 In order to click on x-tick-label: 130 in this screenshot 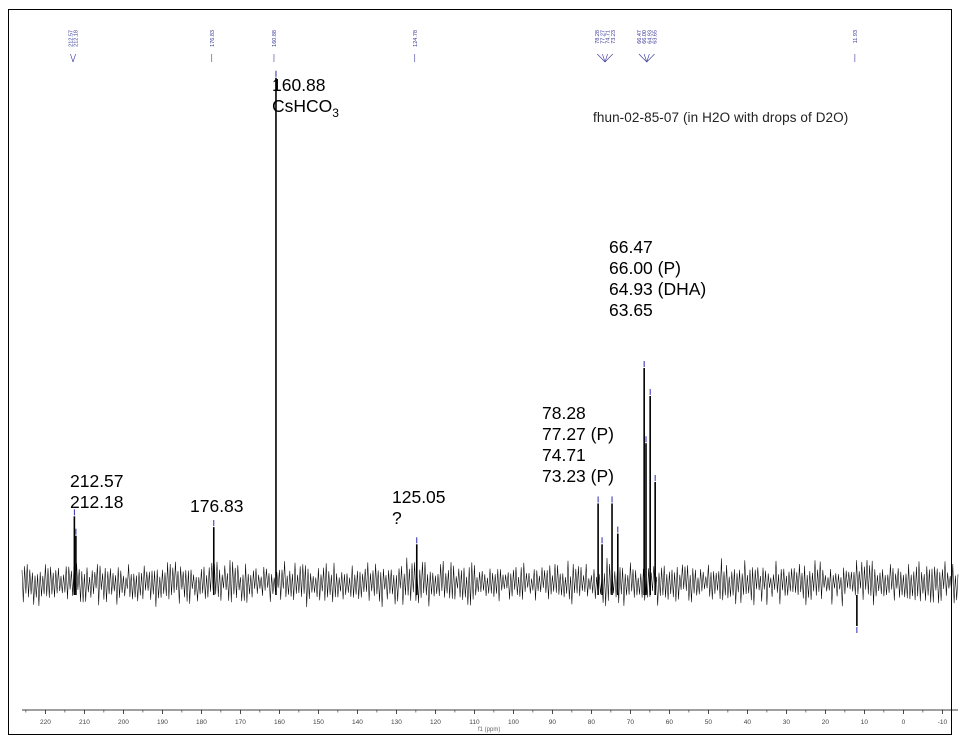, I will do `click(396, 722)`.